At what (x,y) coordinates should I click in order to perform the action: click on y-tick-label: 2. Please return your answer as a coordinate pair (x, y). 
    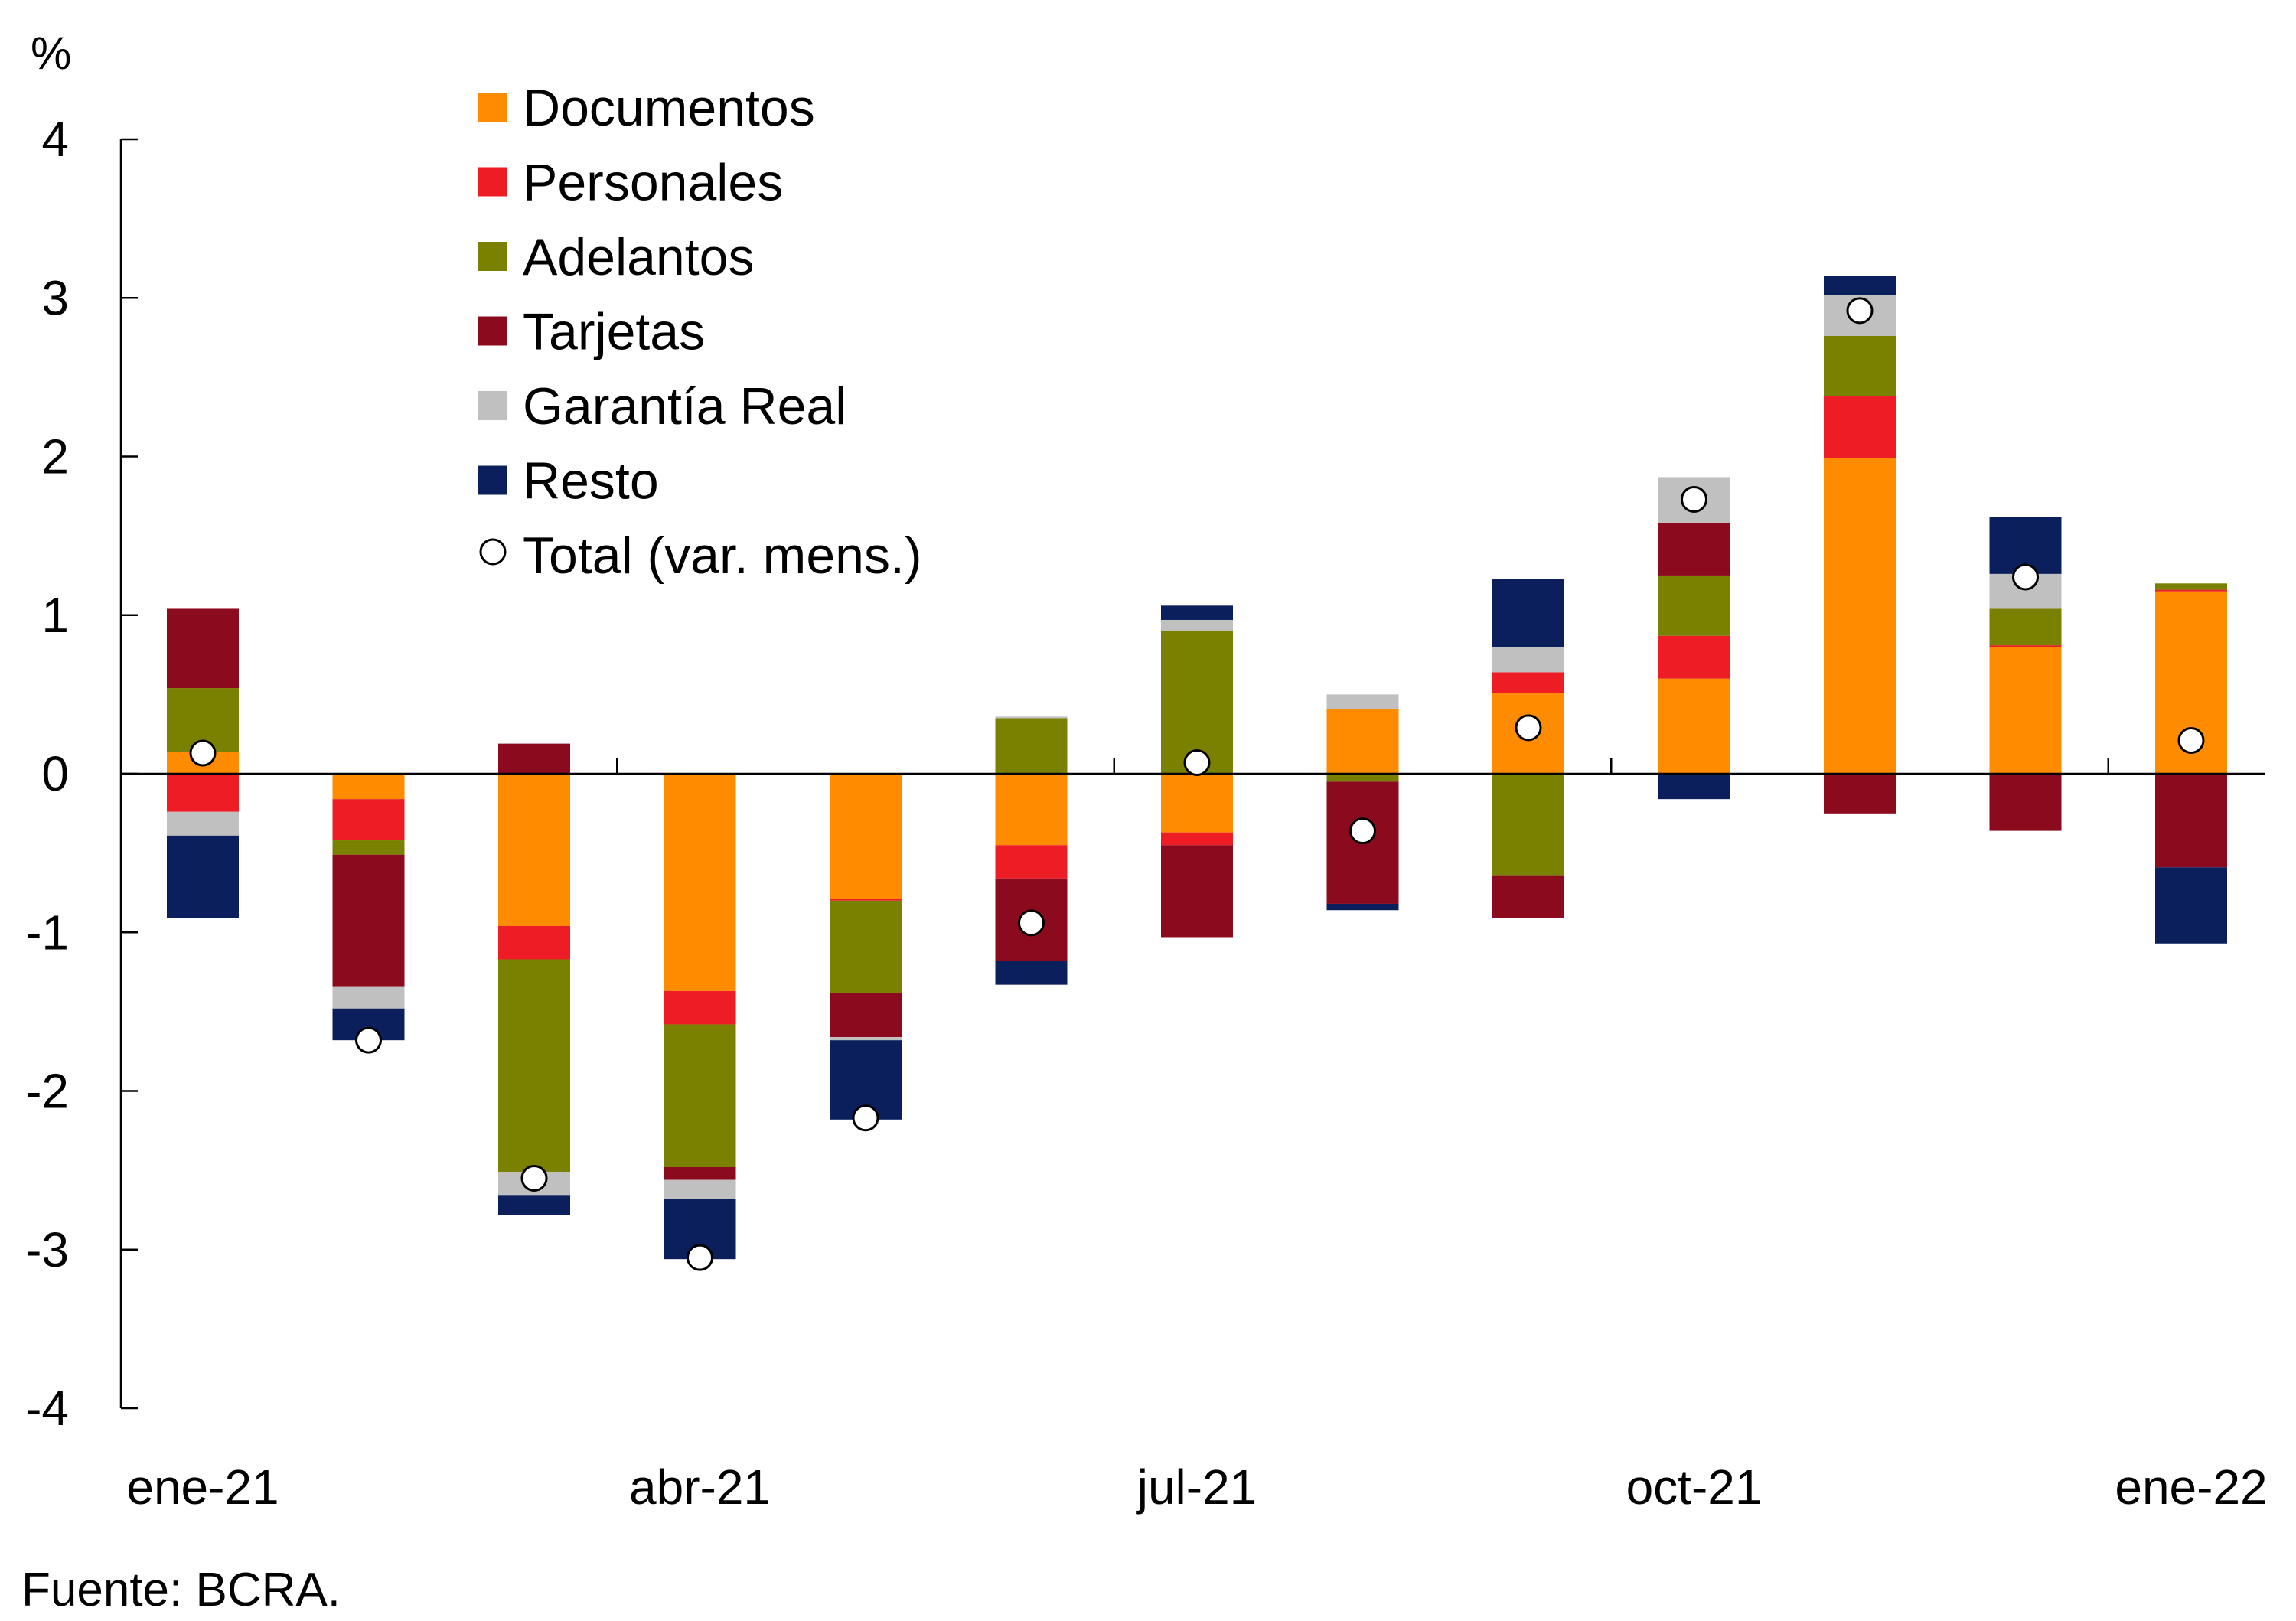
    Looking at the image, I should click on (55, 456).